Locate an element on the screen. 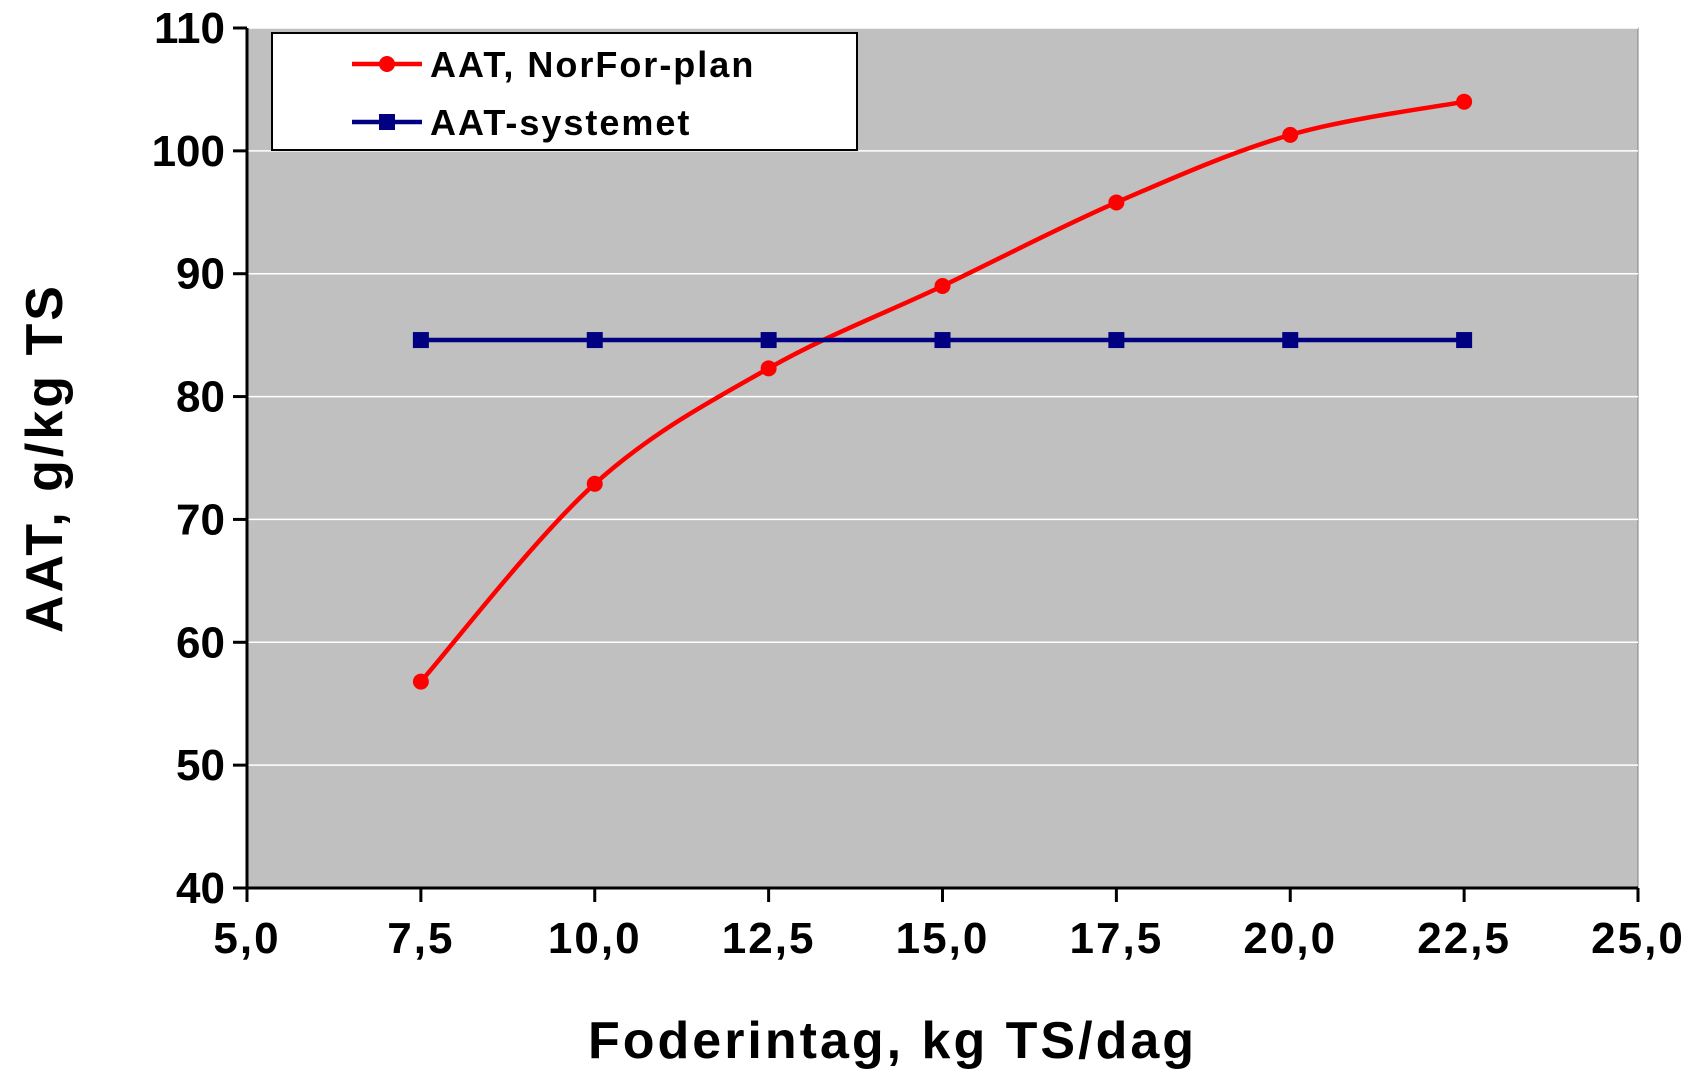 This screenshot has width=1698, height=1079. x-tick-label-3: 12,5 is located at coordinates (769, 938).